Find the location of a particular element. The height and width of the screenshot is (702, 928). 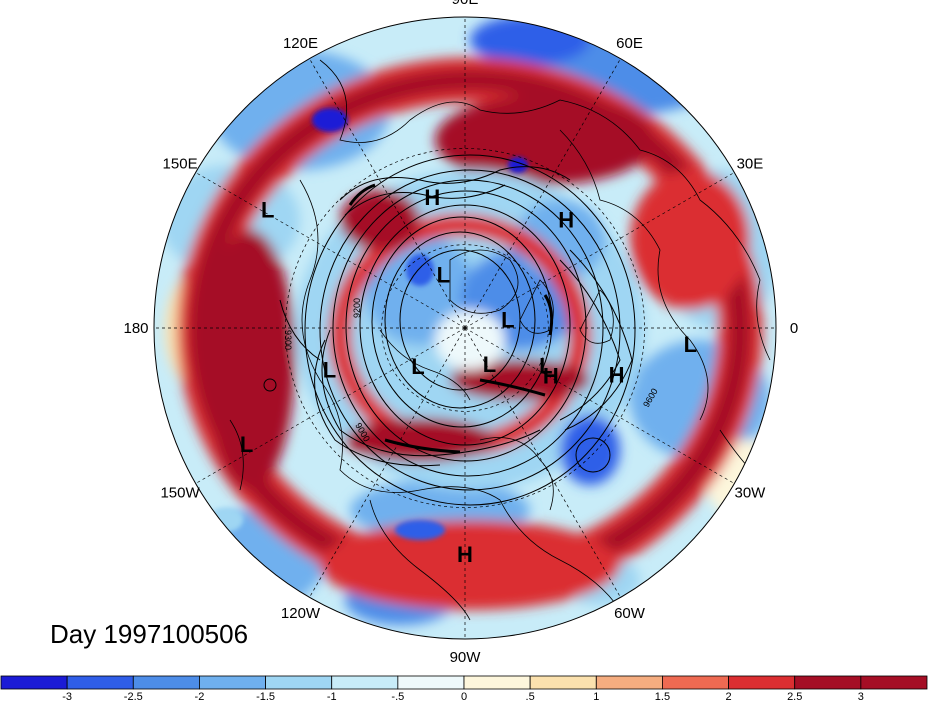

longitude-label: 120W is located at coordinates (301, 613).